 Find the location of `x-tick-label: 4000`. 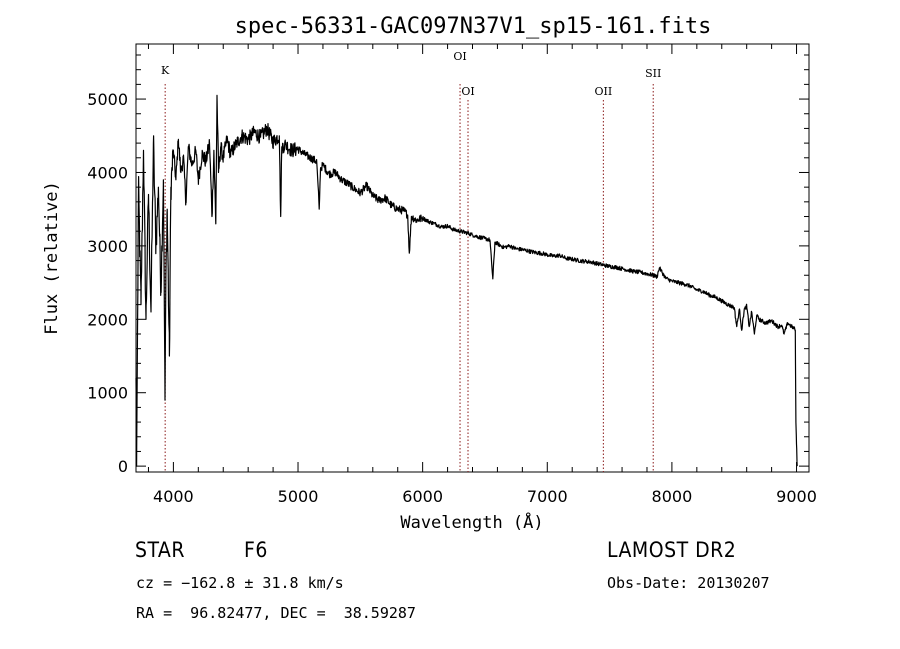

x-tick-label: 4000 is located at coordinates (173, 496).